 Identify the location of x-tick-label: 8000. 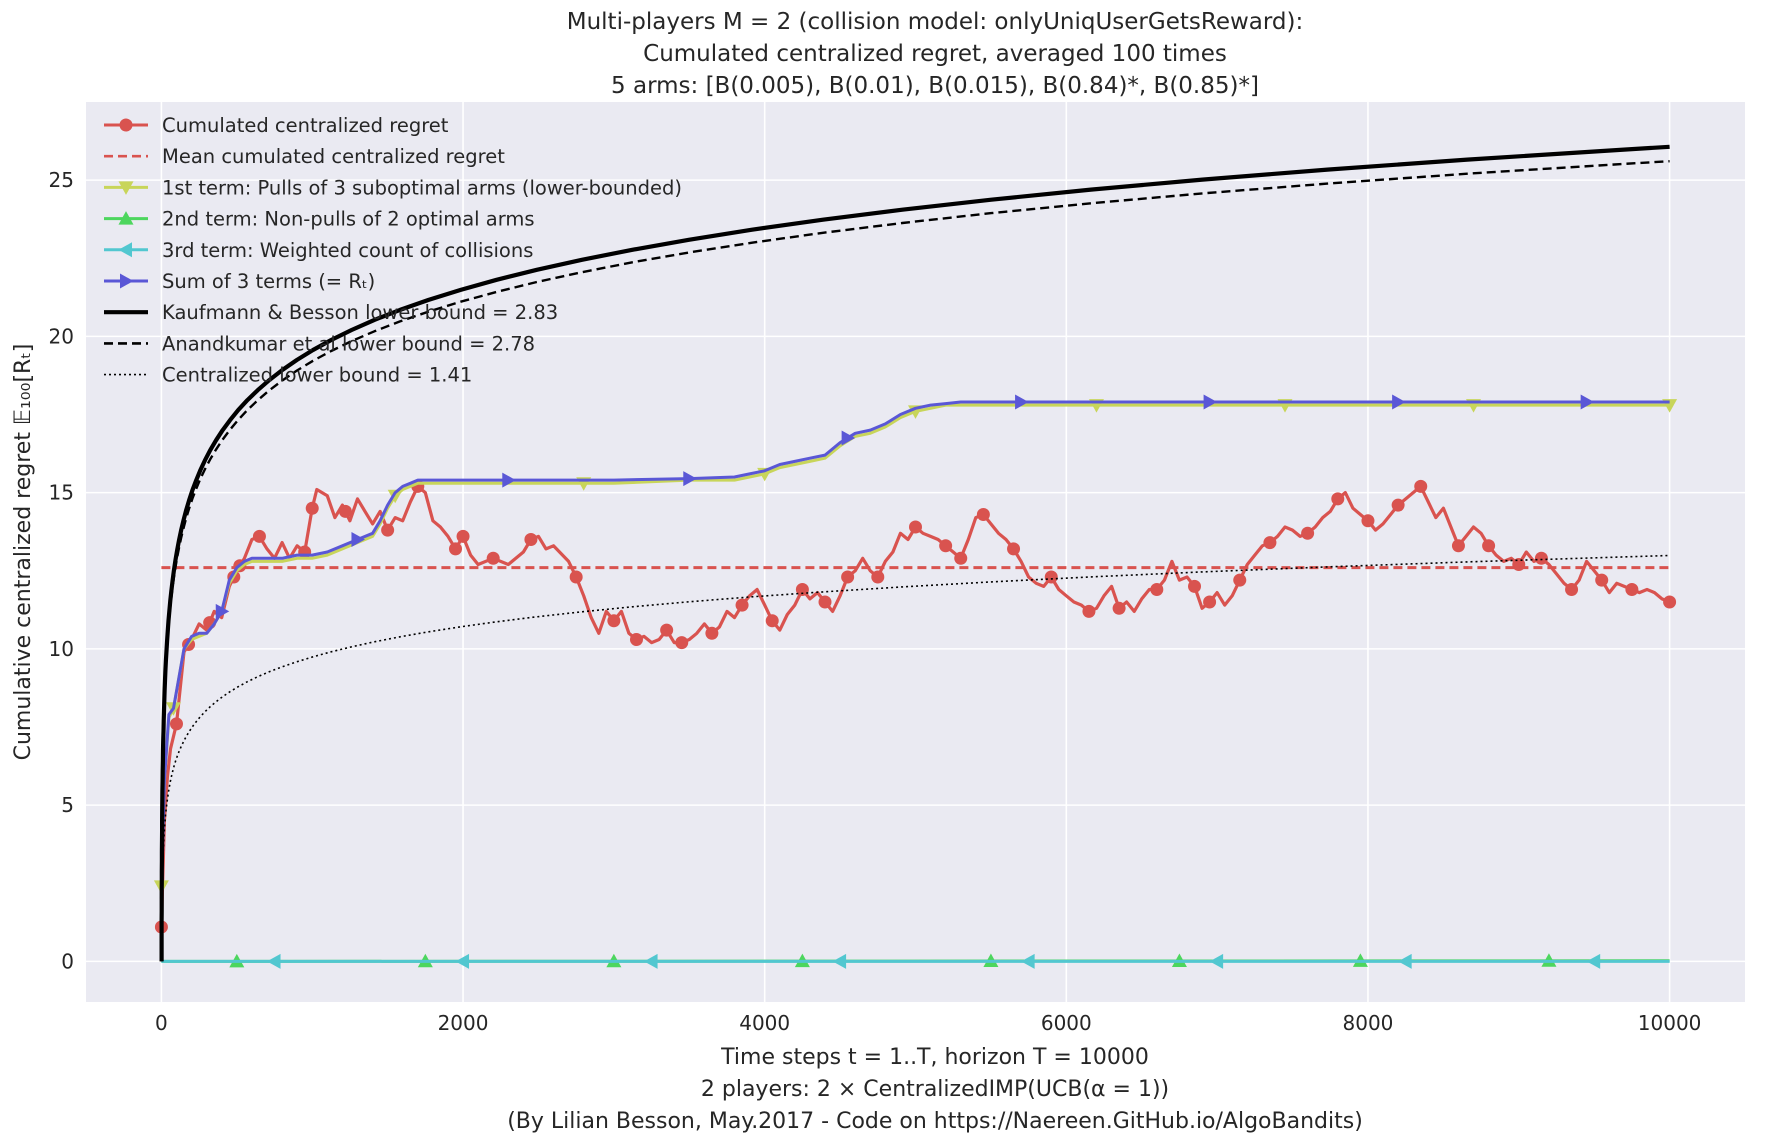
(1368, 1023).